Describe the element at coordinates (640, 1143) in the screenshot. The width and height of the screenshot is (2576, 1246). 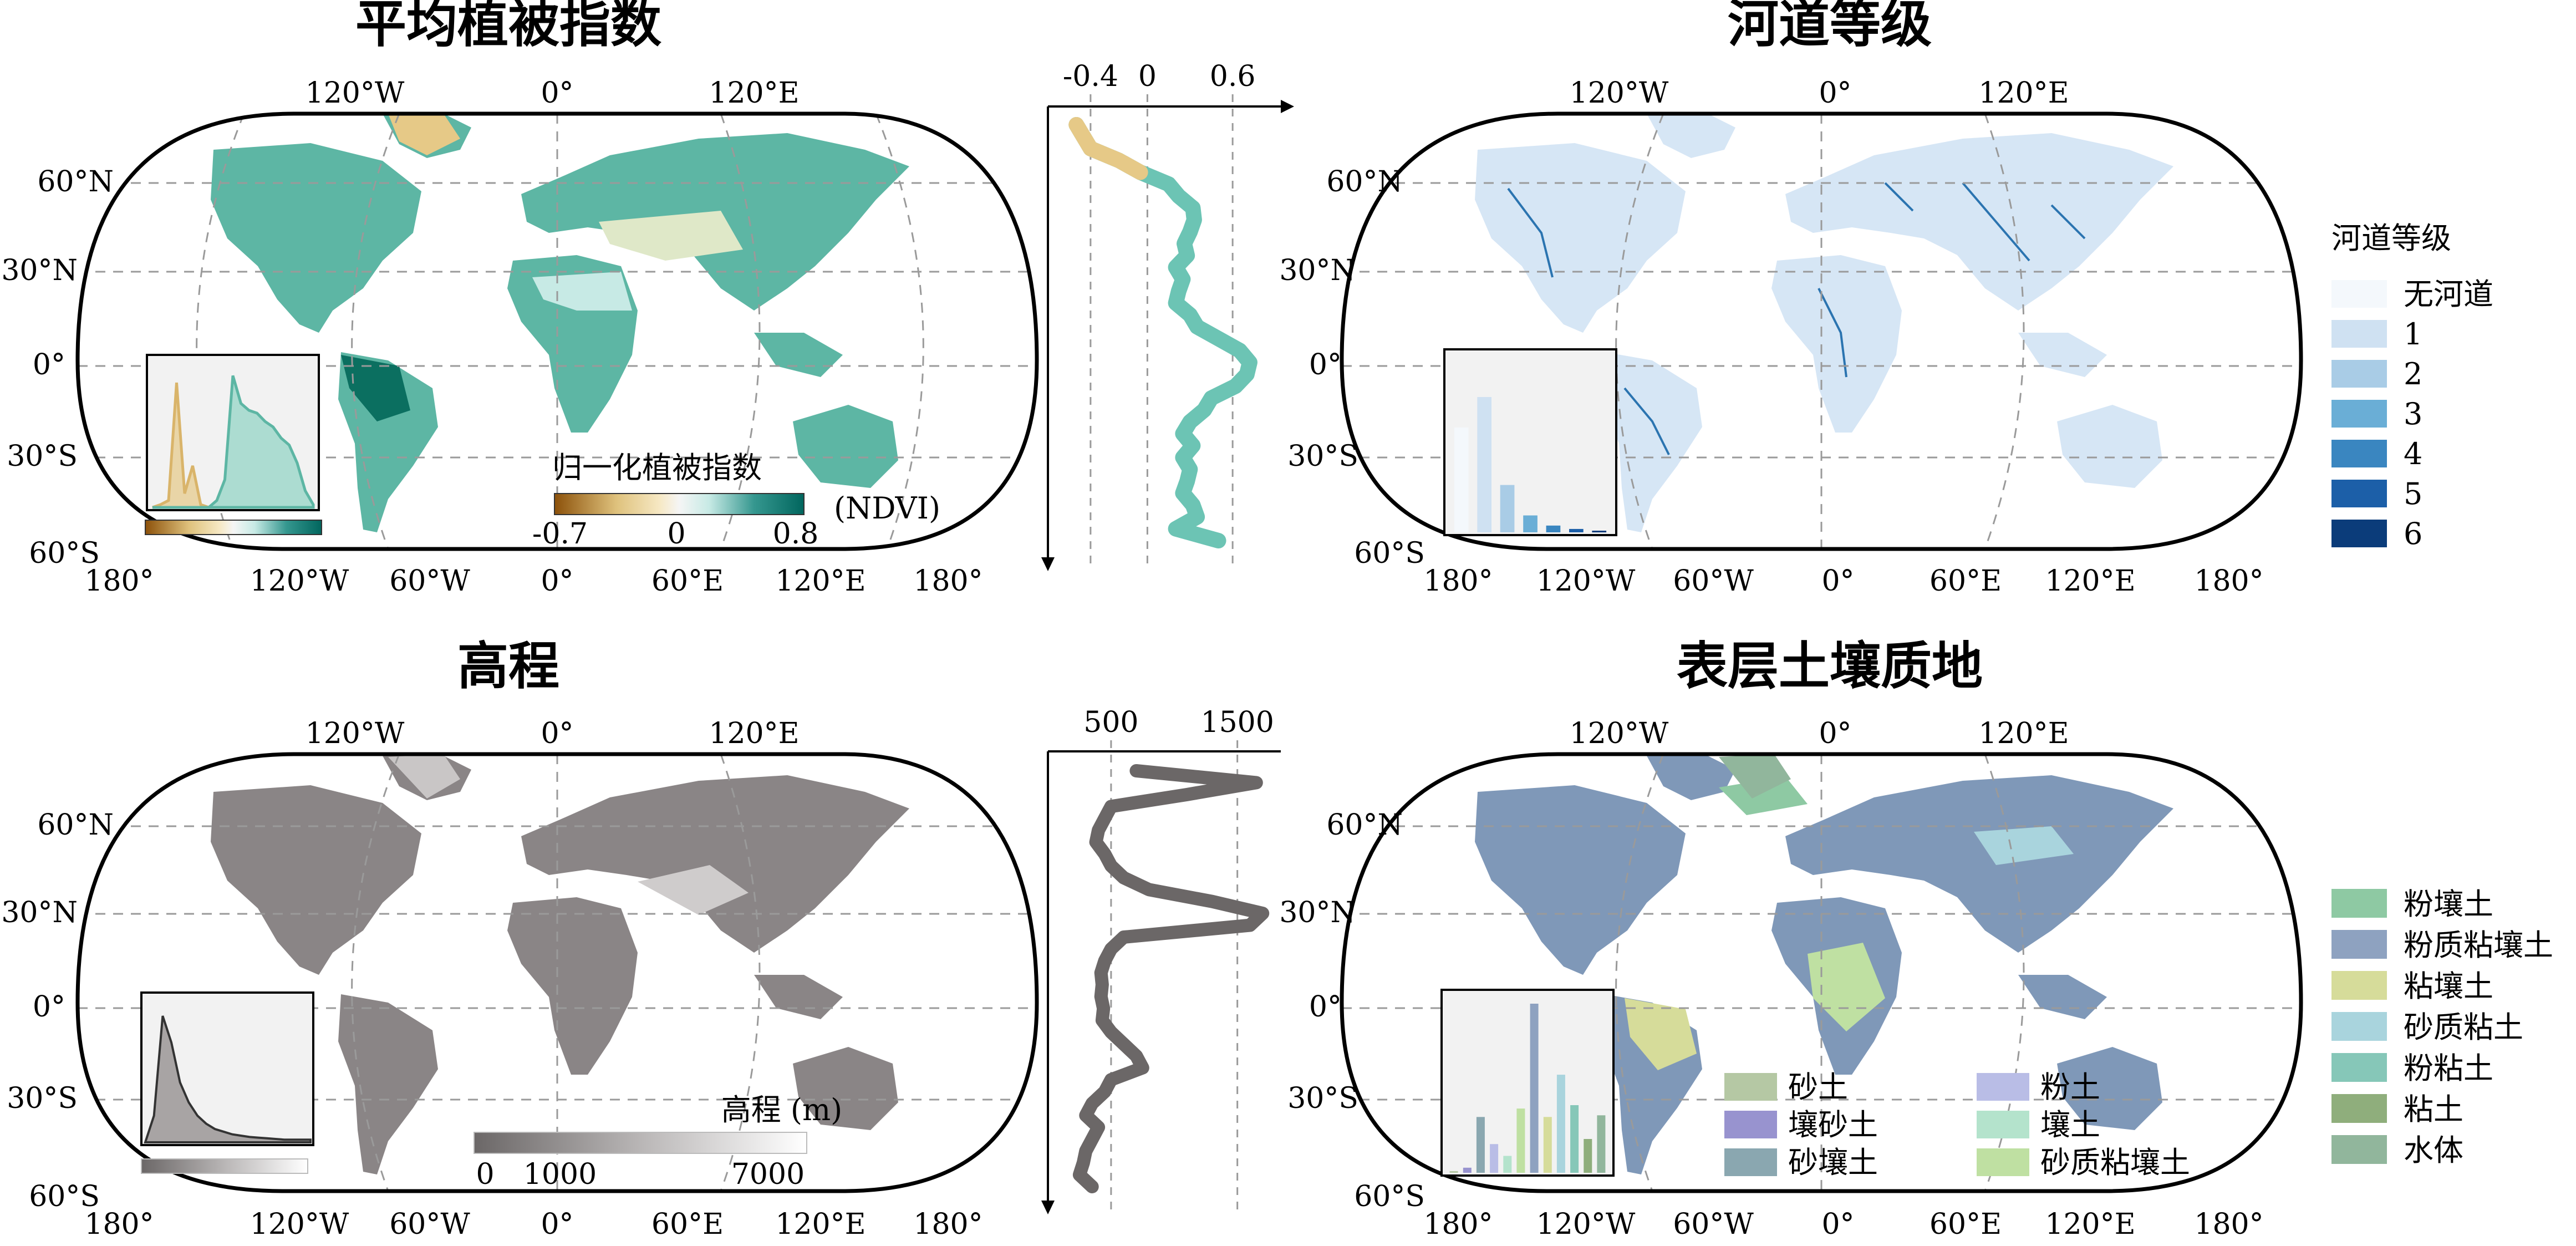
I see `elevation-colorbar` at that location.